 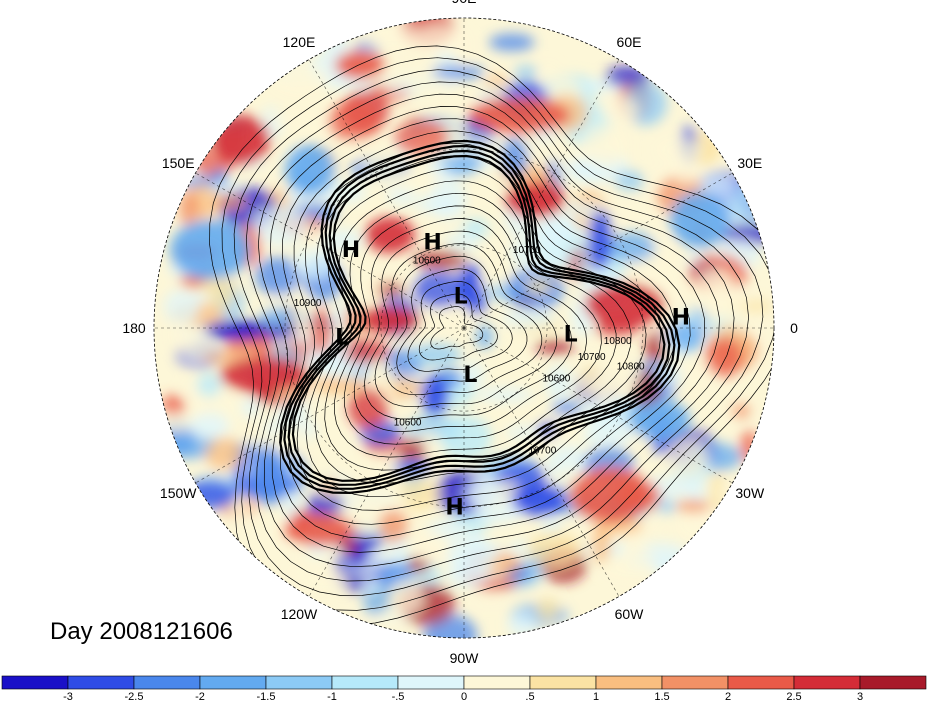 I want to click on colorbar-tick-label: .5, so click(x=529, y=696).